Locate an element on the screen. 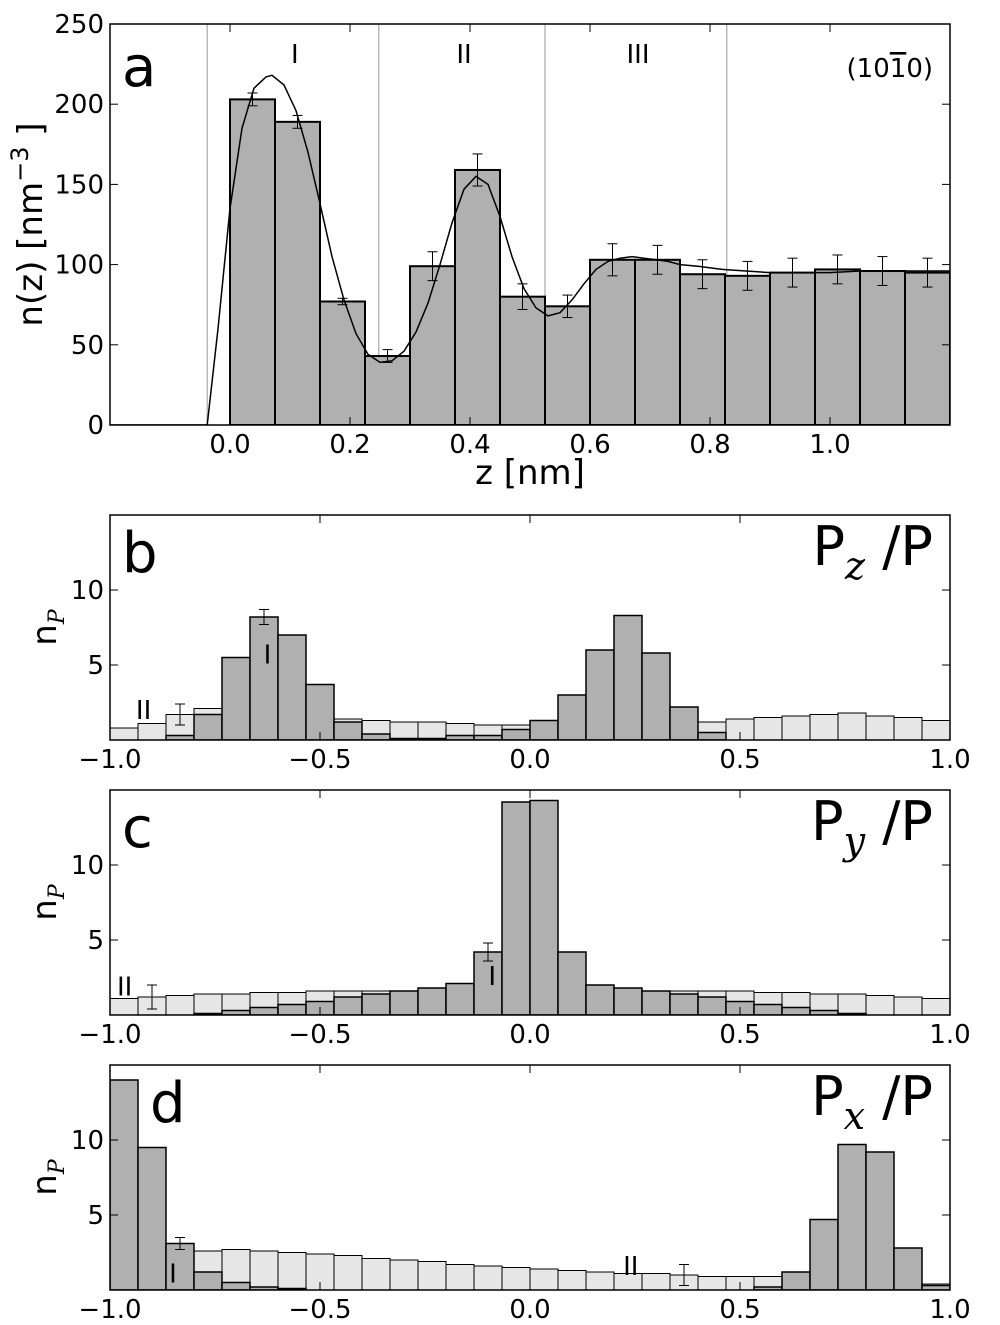 Image resolution: width=1000 pixels, height=1325 pixels. y-tick-label: 50 is located at coordinates (87, 346).